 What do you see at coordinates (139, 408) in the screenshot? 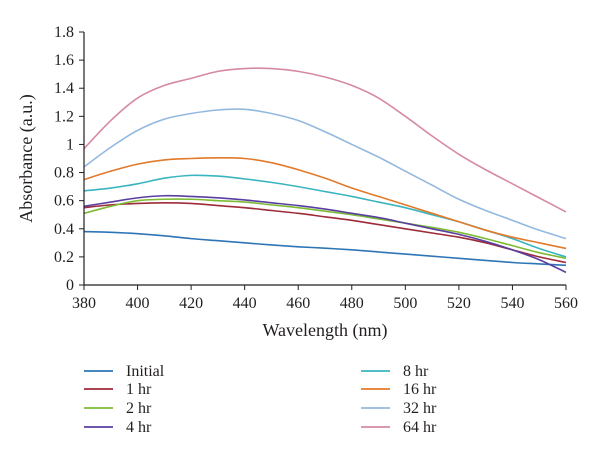
I see `legend-label-2-hr: 2 hr` at bounding box center [139, 408].